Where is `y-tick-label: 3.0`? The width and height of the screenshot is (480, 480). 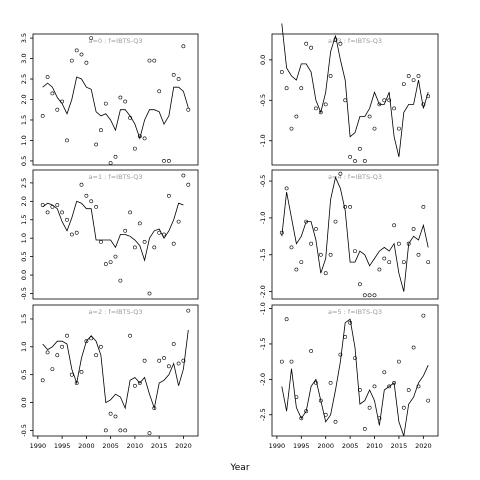
y-tick-label: 3.0 is located at coordinates (24, 58).